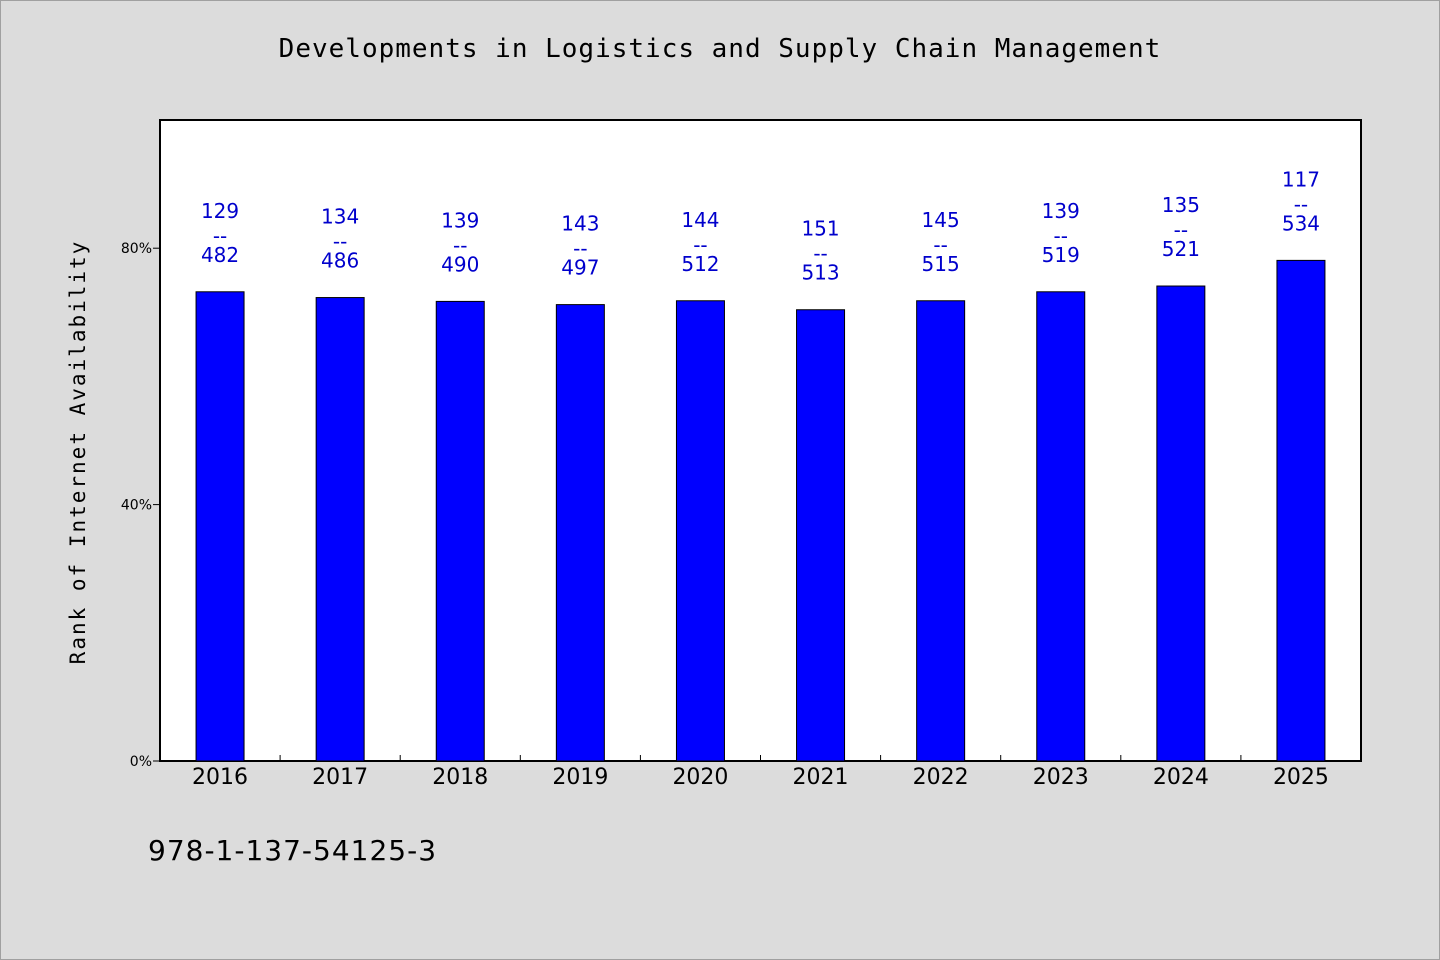  What do you see at coordinates (820, 273) in the screenshot?
I see `bar-label-bottom-2021: 513` at bounding box center [820, 273].